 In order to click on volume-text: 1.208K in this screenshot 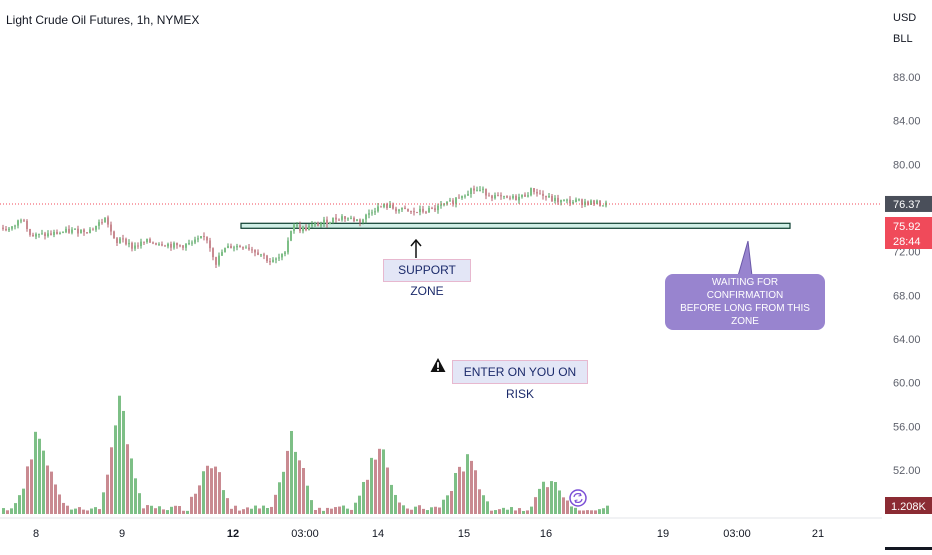, I will do `click(909, 507)`.